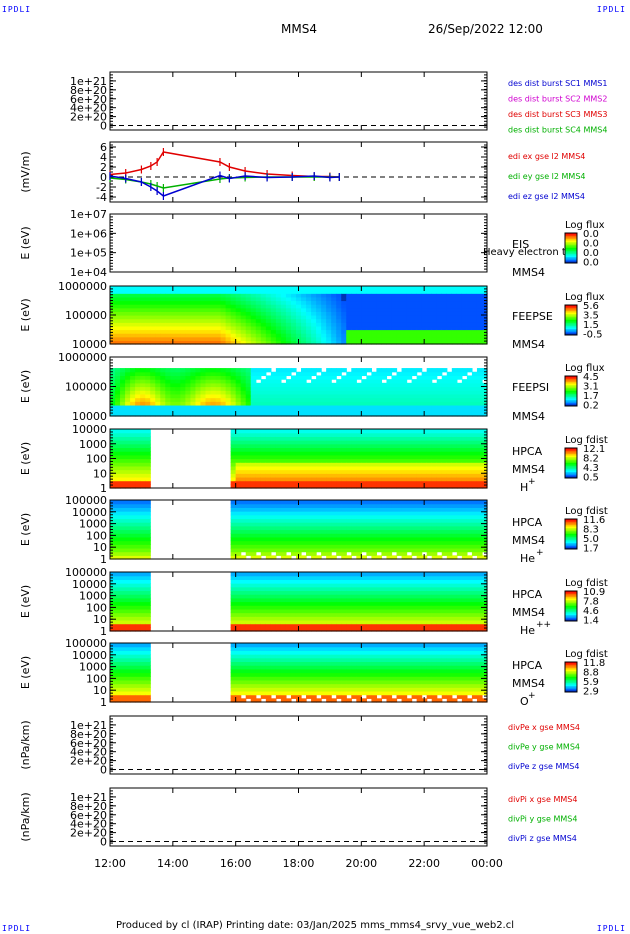  What do you see at coordinates (585, 297) in the screenshot?
I see `colorbar-title: Log flux` at bounding box center [585, 297].